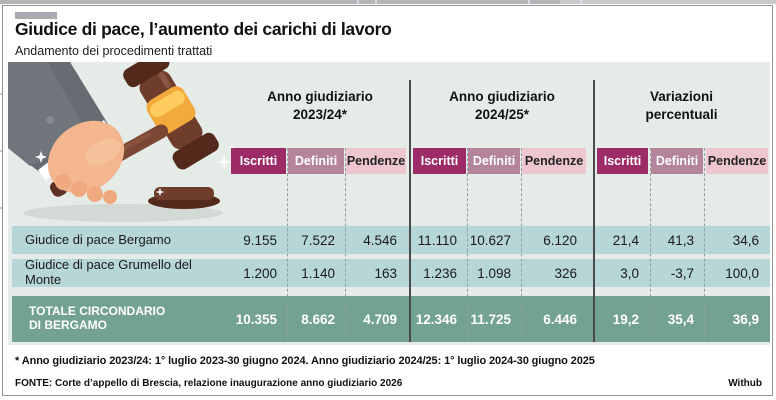 The height and width of the screenshot is (400, 776). What do you see at coordinates (560, 240) in the screenshot?
I see `cell: 6.120` at bounding box center [560, 240].